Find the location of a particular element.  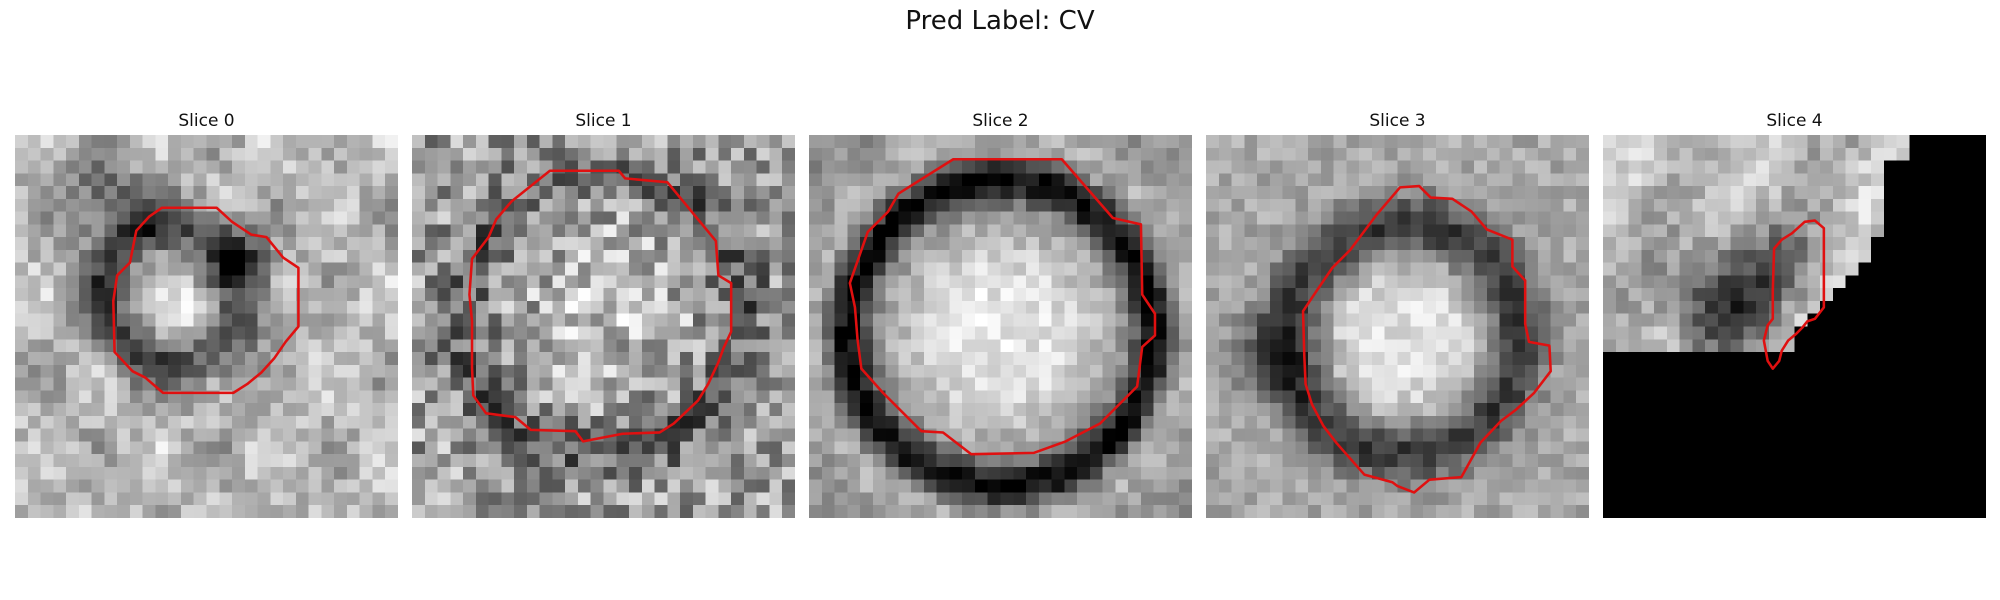

figure-title: Pred Label: CV is located at coordinates (1000, 21).